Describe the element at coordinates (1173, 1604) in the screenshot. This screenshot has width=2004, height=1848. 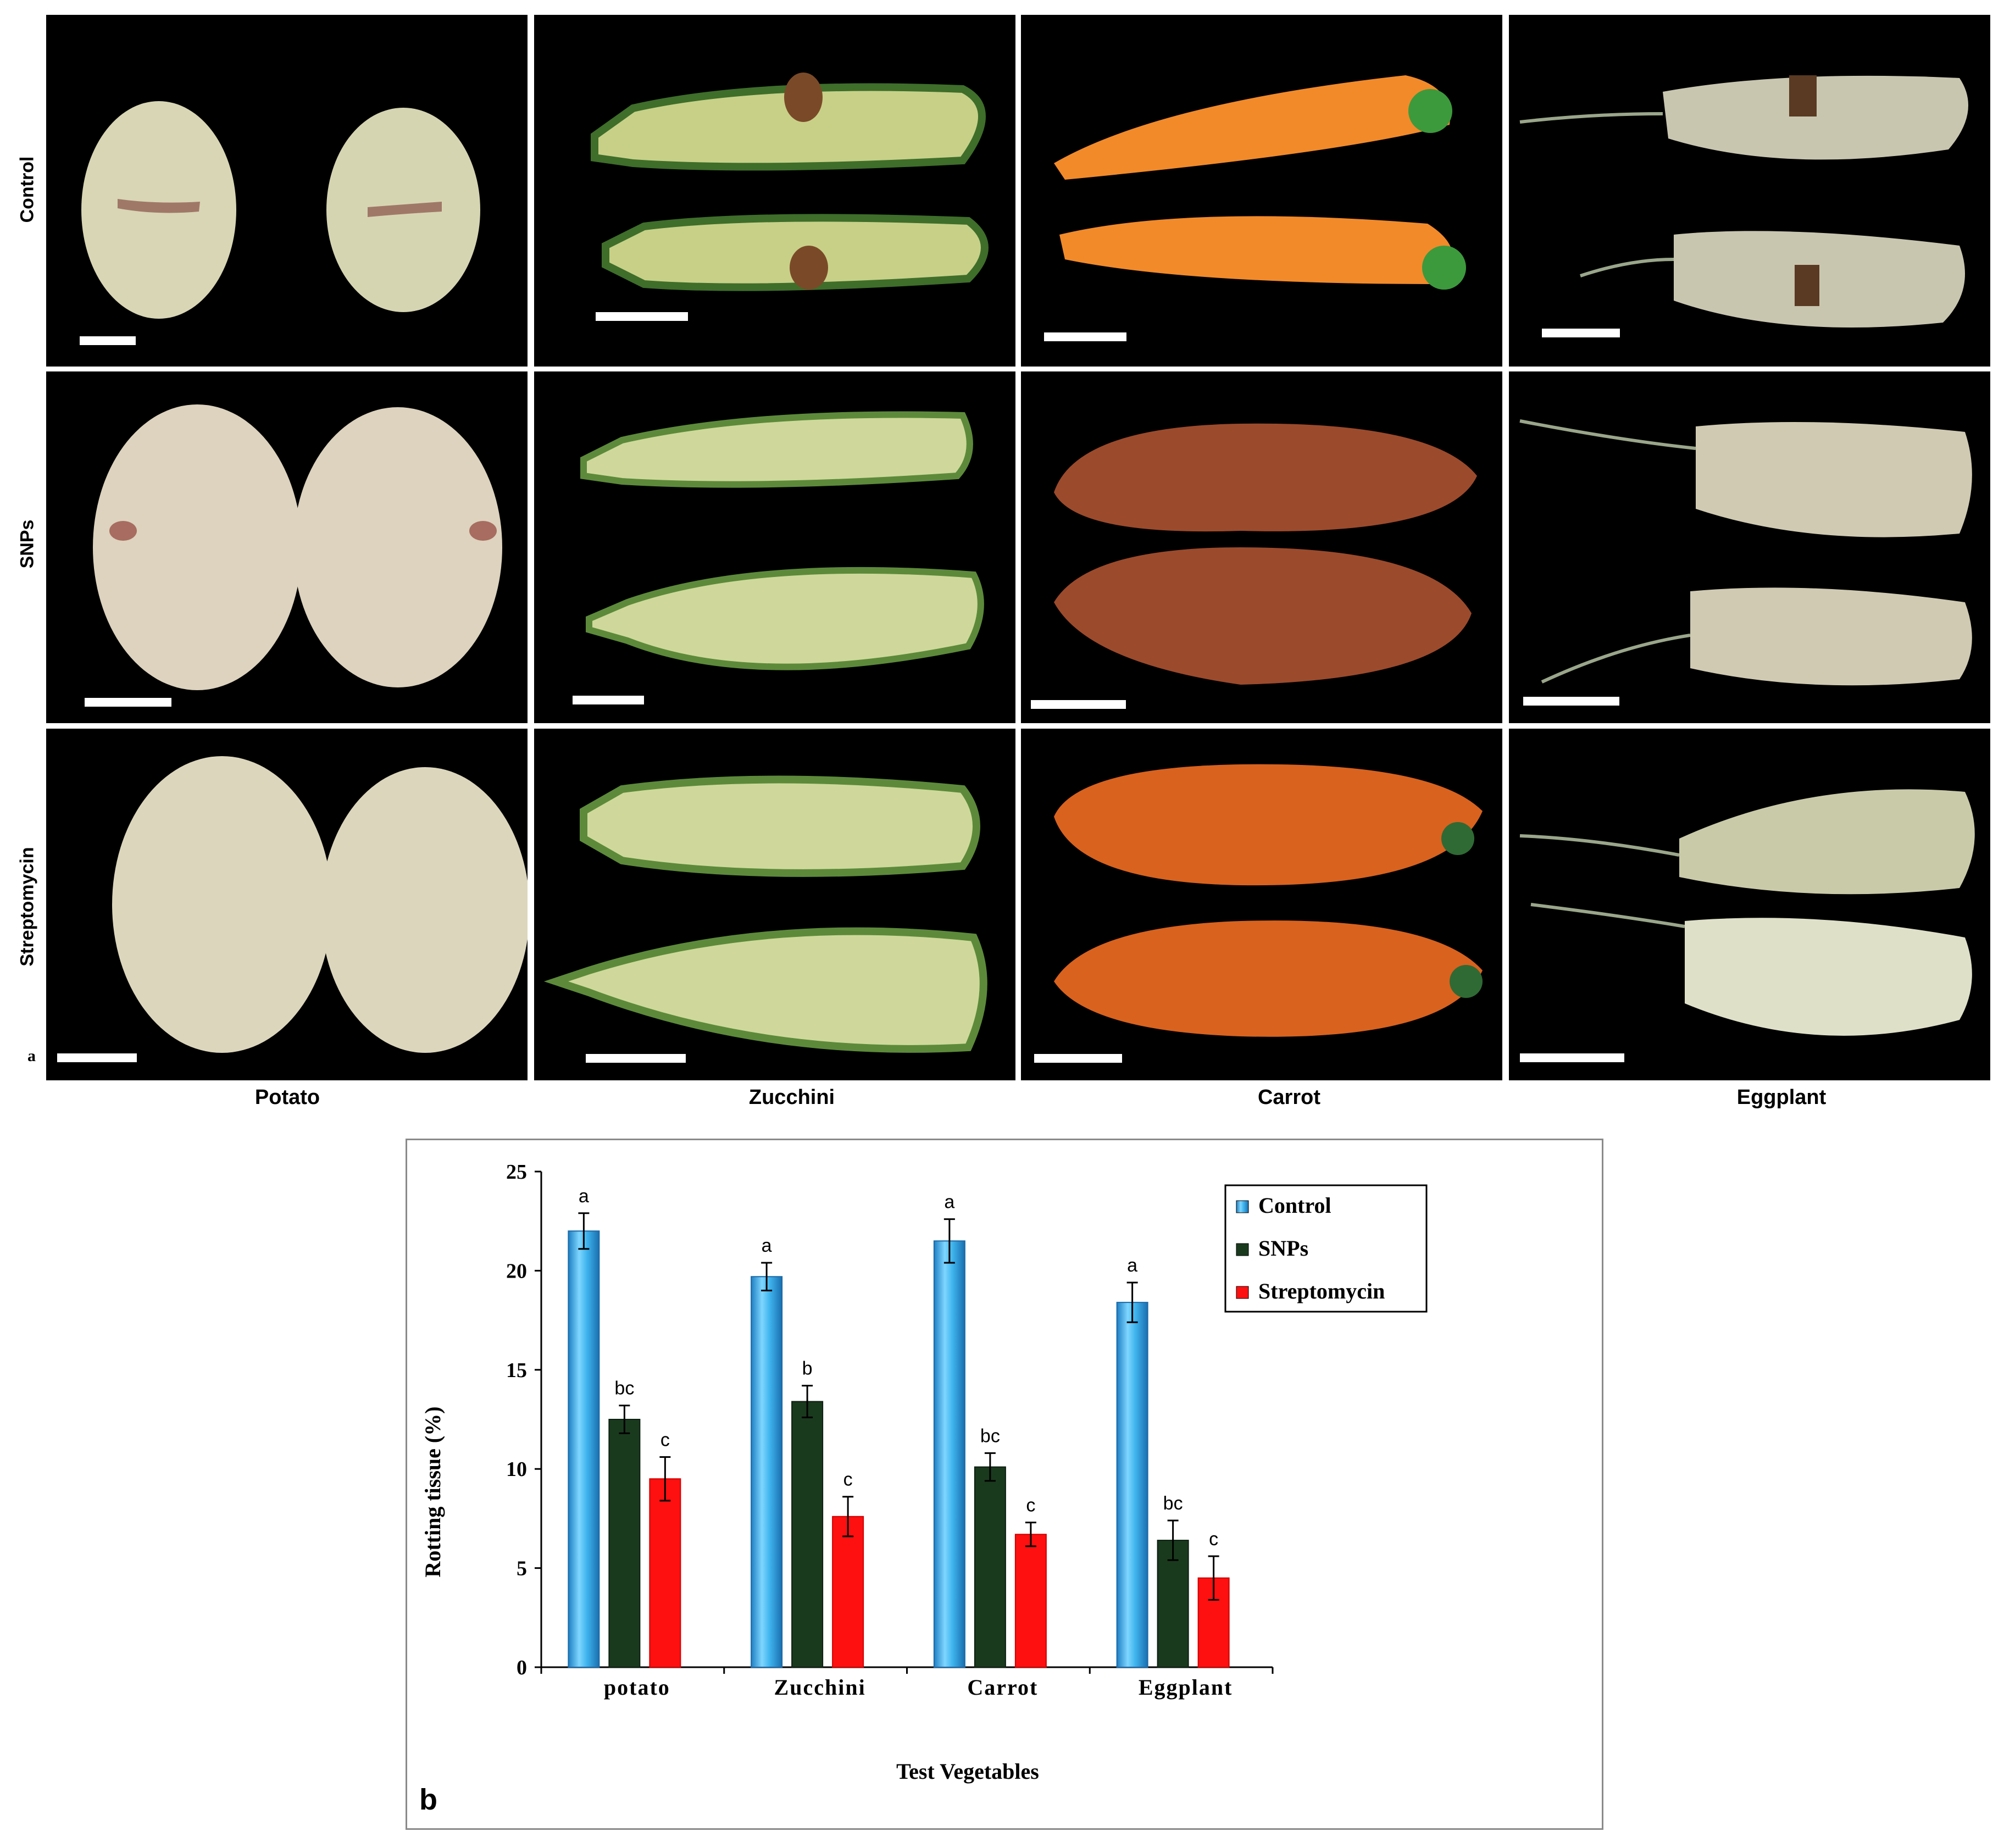
I see `bar-snps-eggplant` at that location.